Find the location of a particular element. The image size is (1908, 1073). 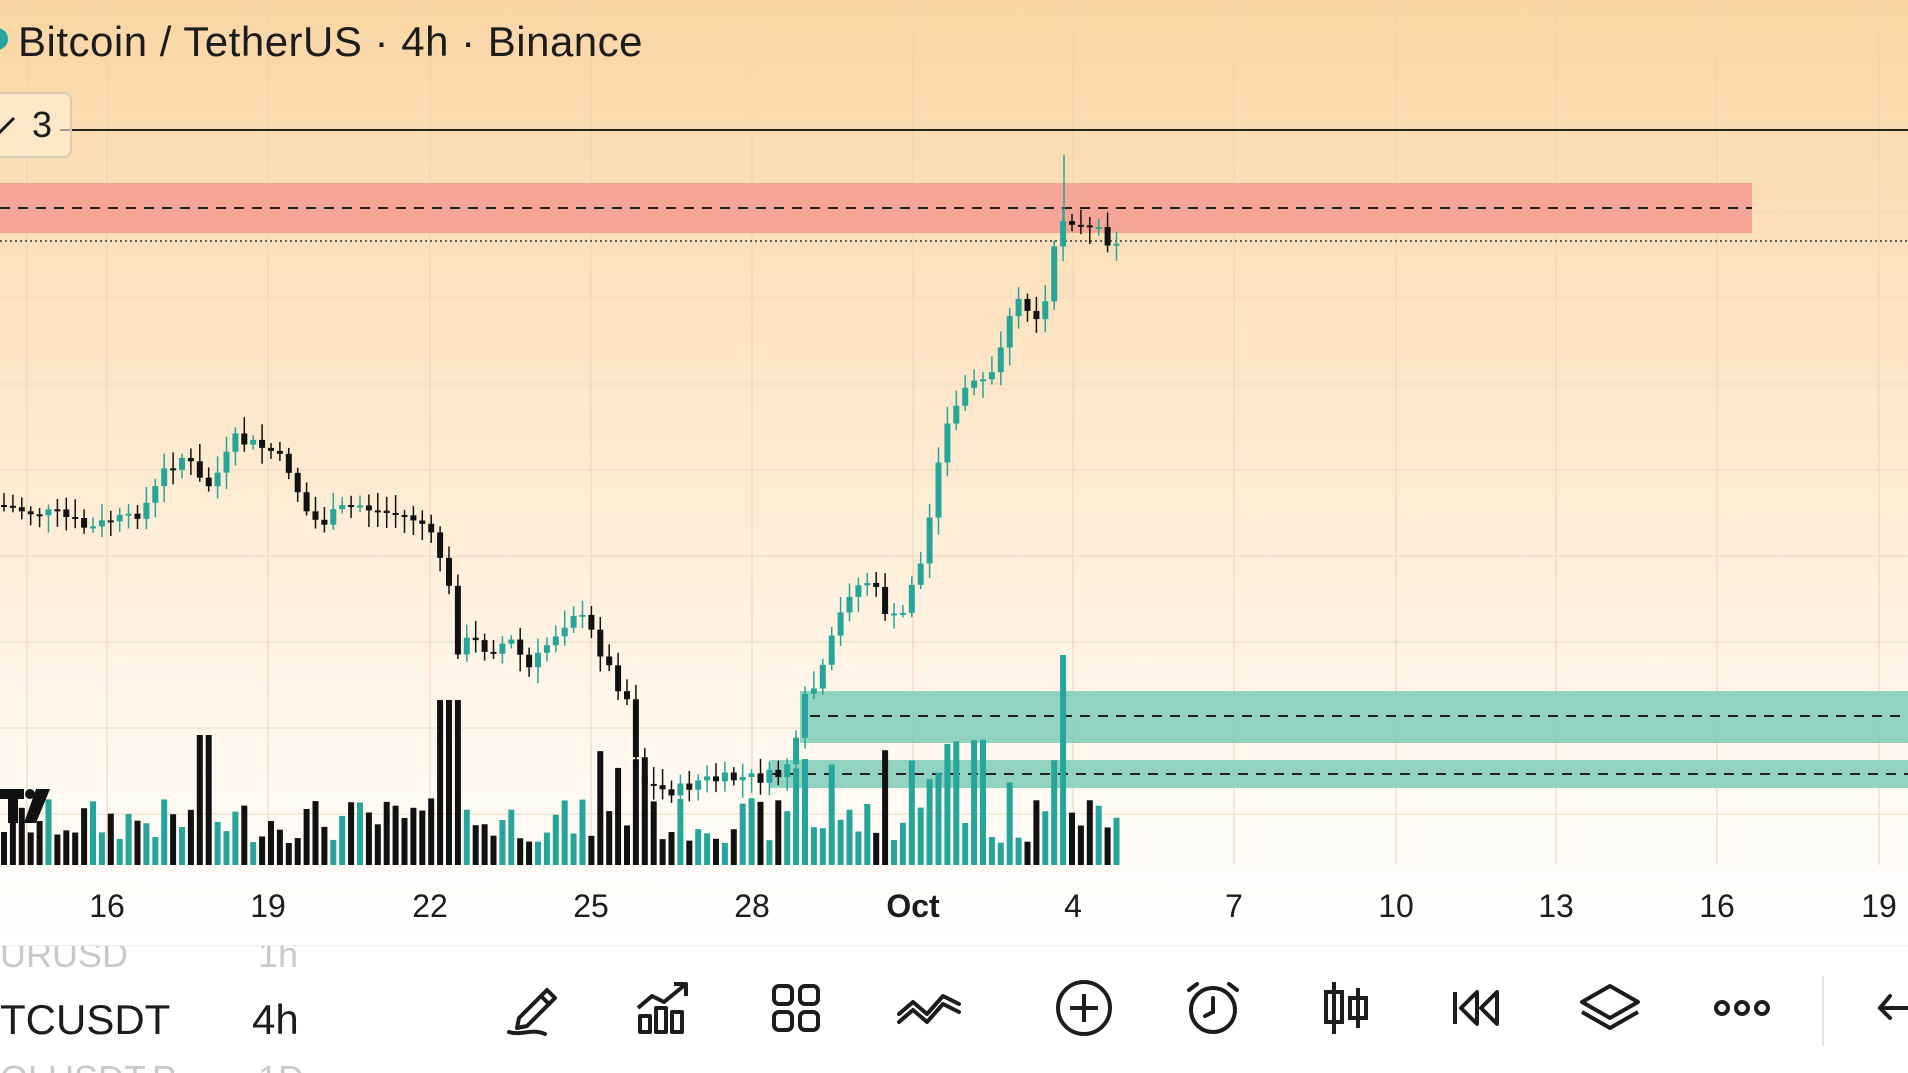

replay-button is located at coordinates (1477, 1008).